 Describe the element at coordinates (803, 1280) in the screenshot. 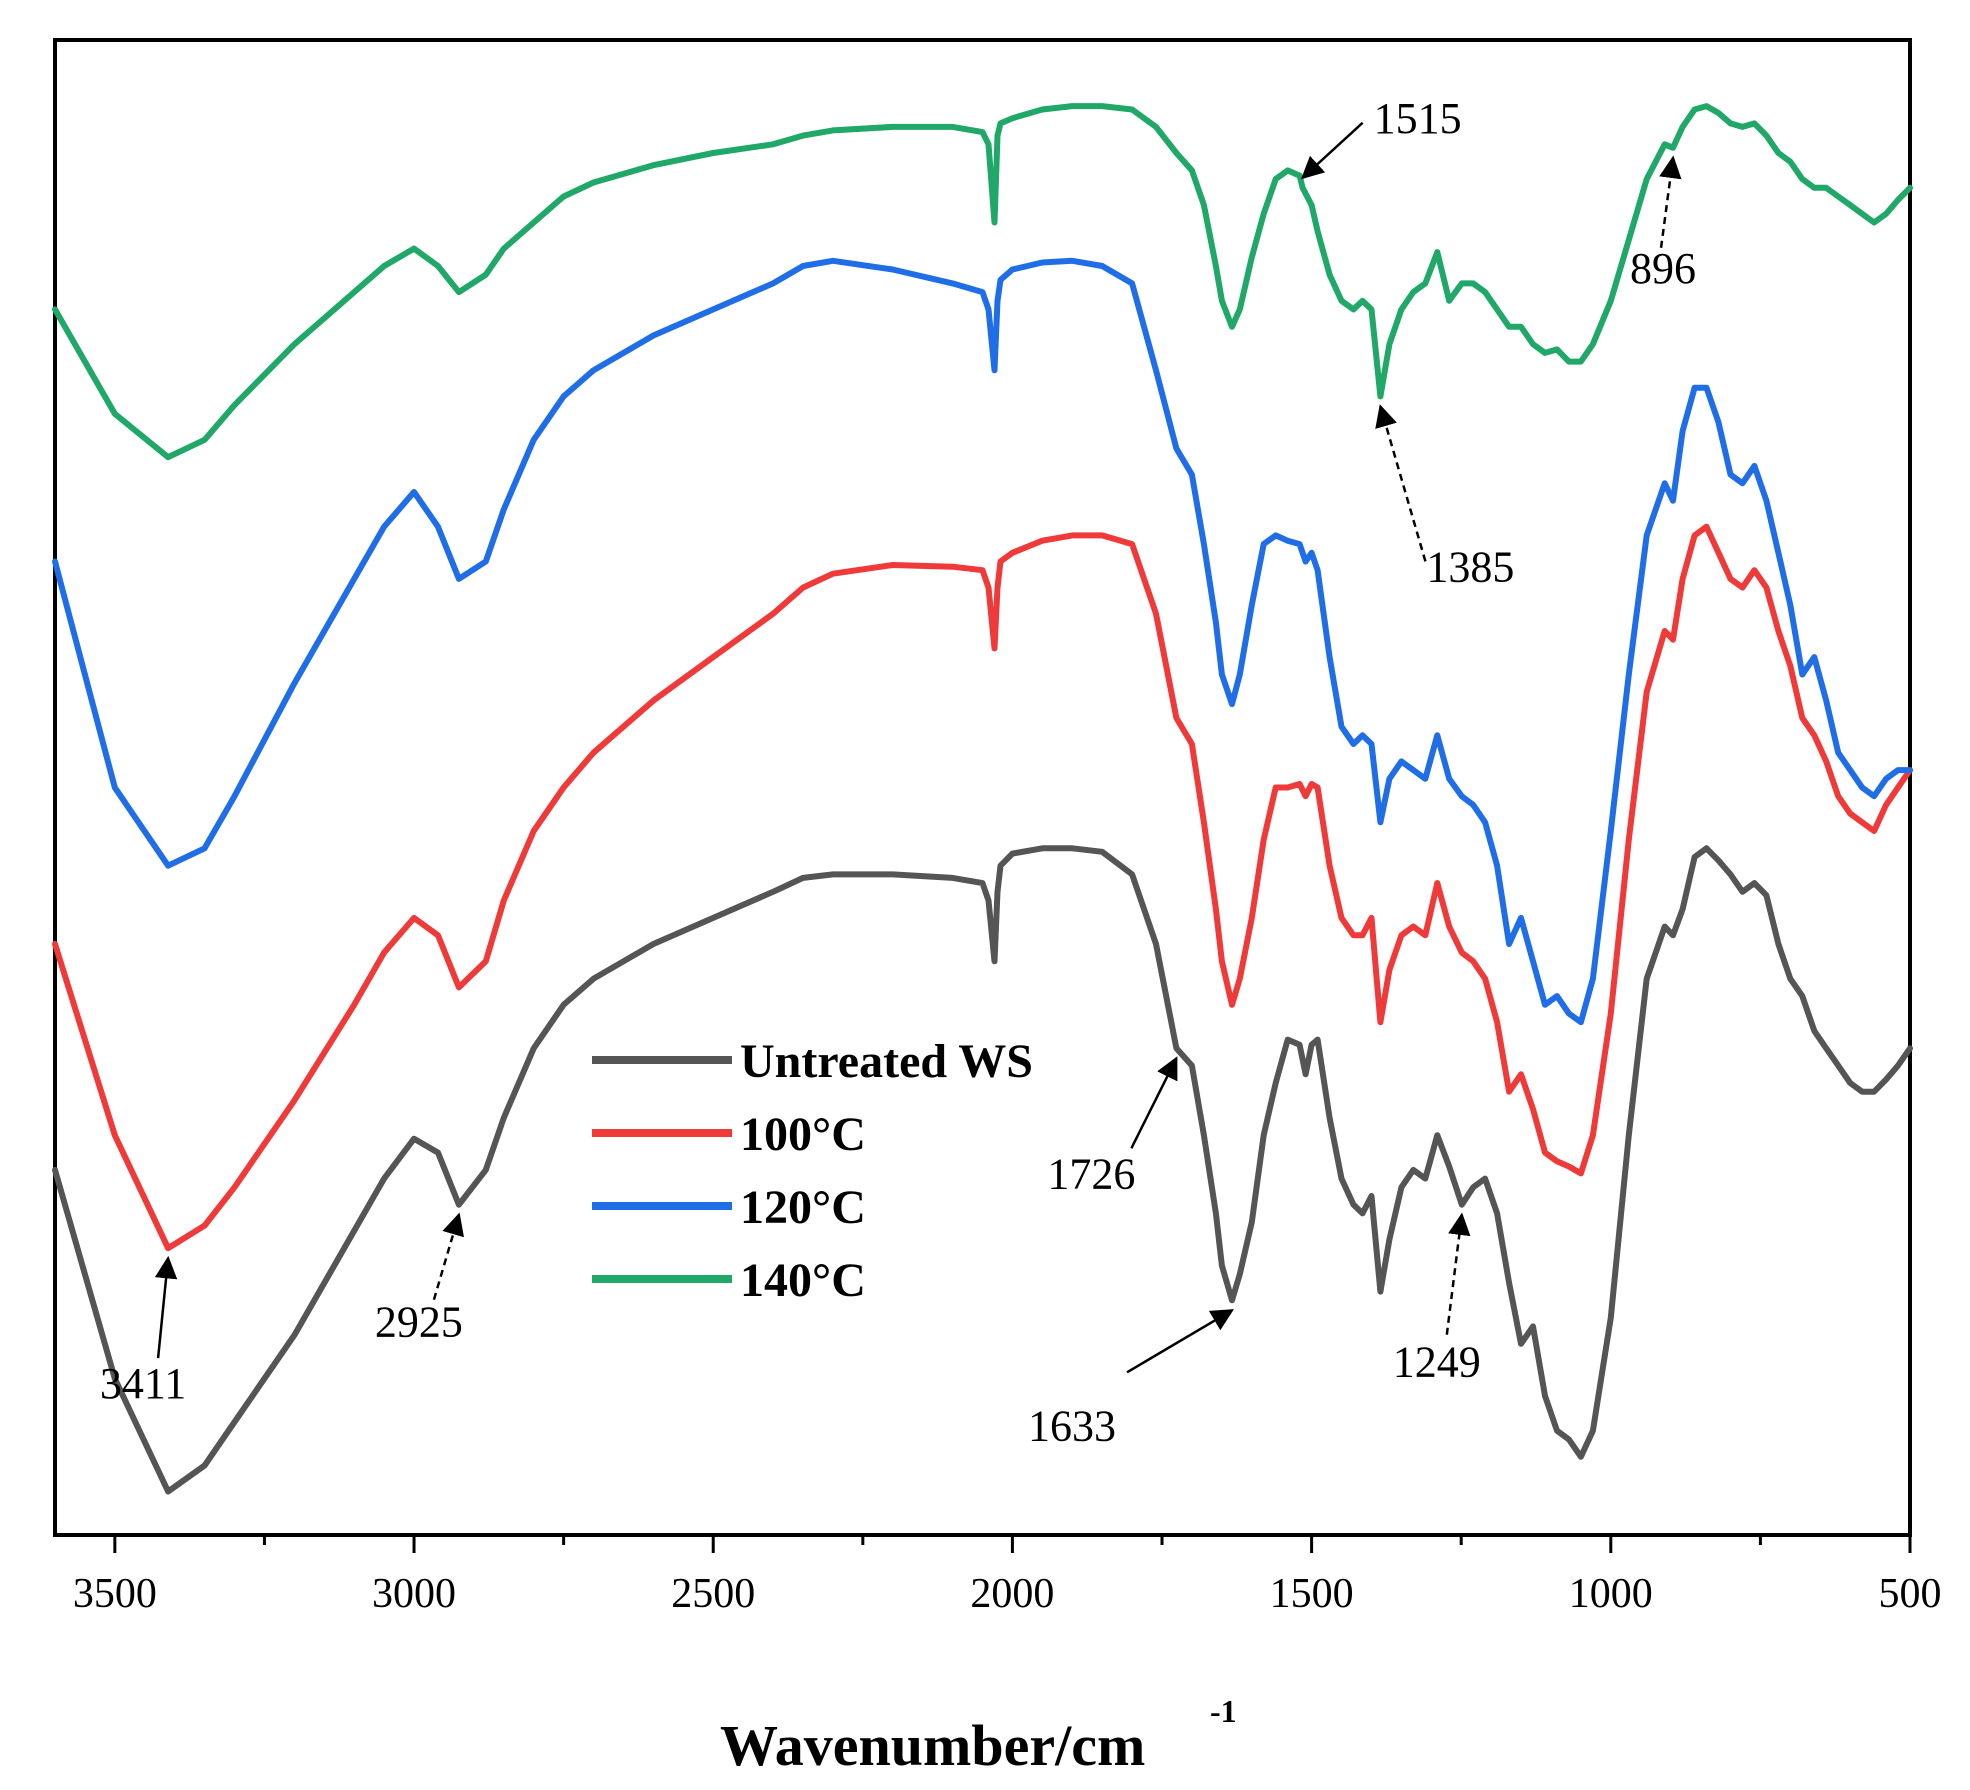

I see `legend-label-140c: 140°C` at that location.